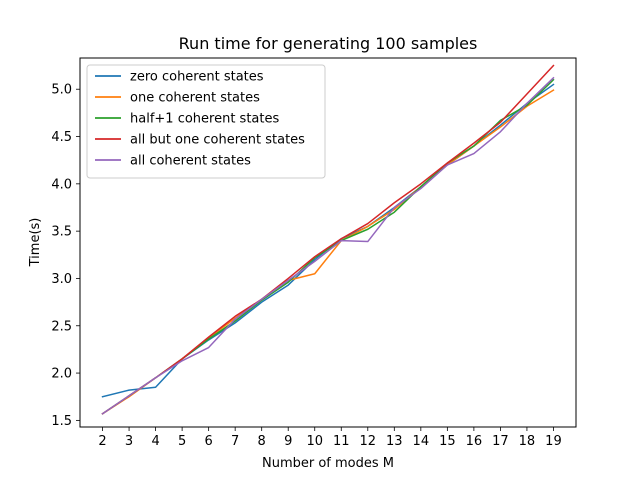 The image size is (640, 480). I want to click on x-tick-label: 2, so click(102, 441).